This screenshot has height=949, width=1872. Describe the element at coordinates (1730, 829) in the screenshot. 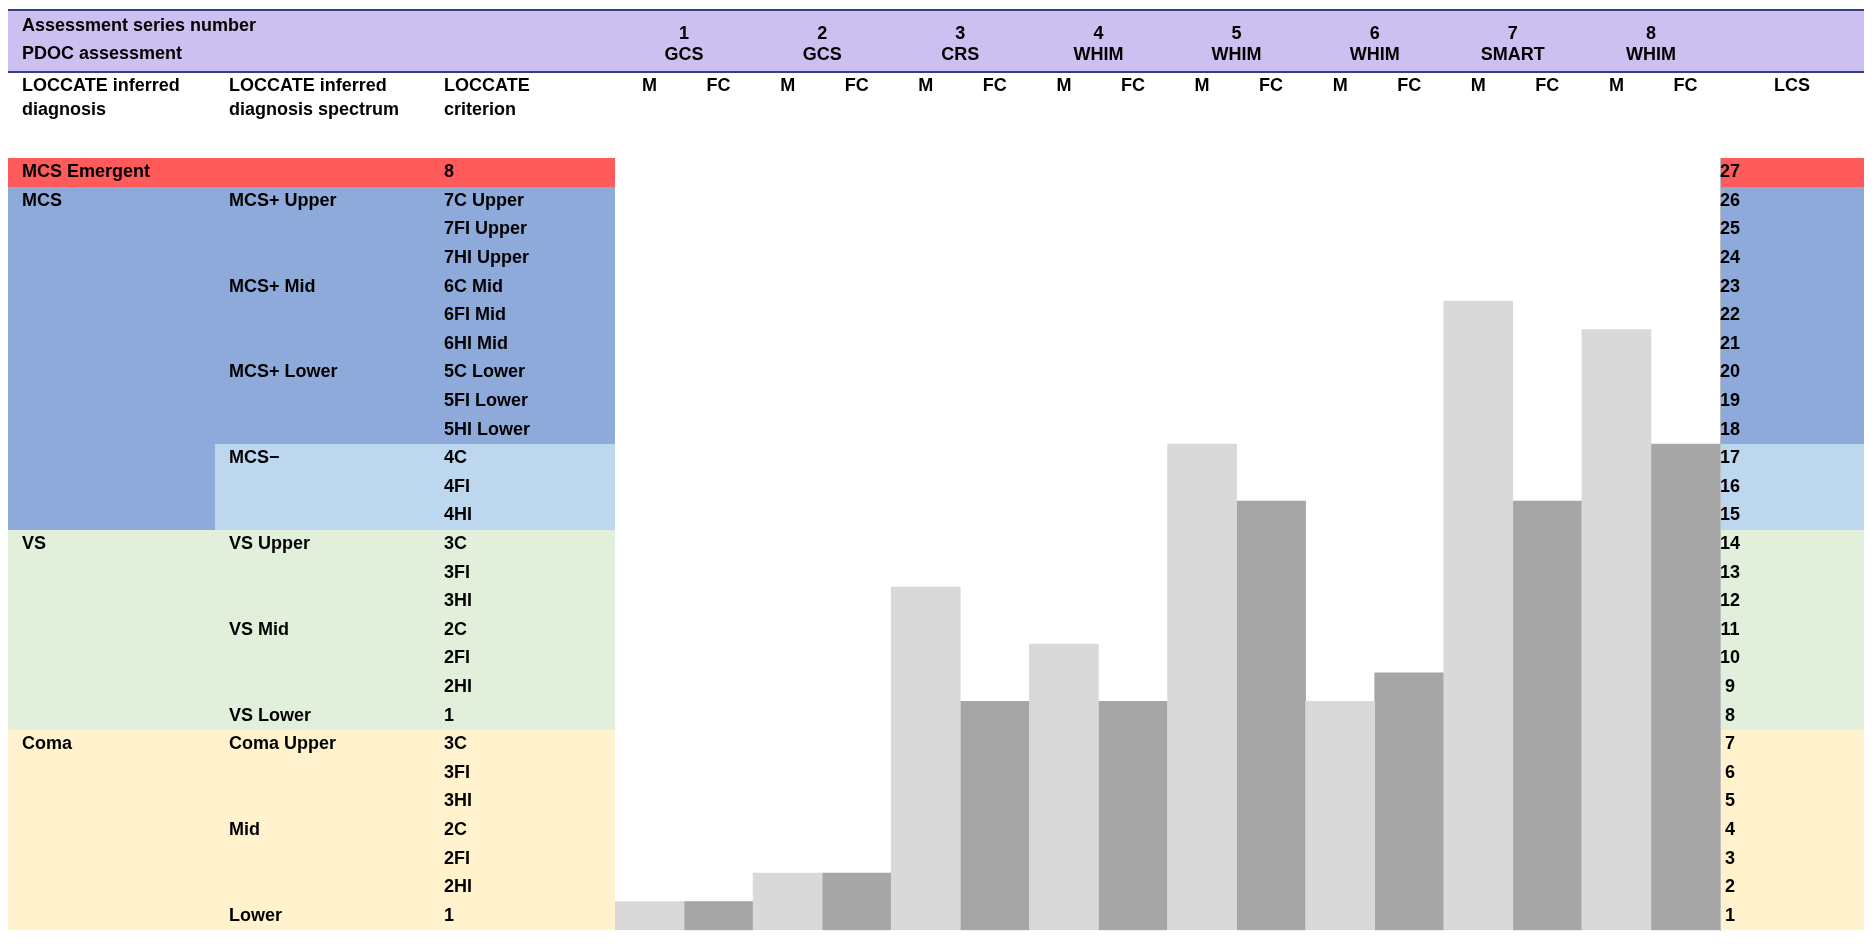

I see `y-tick-label: 4` at that location.